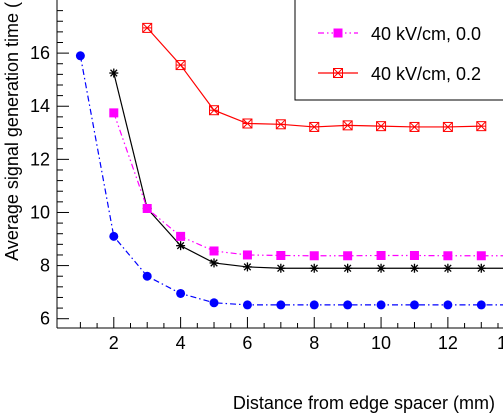  I want to click on x-tick-label: 2, so click(114, 343).